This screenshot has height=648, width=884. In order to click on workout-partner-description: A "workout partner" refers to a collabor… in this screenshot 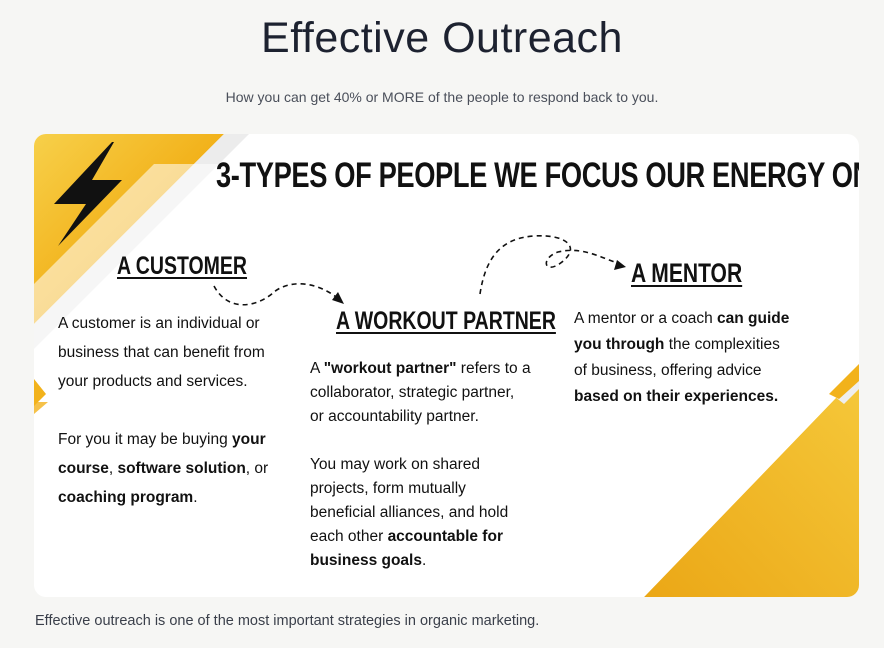, I will do `click(420, 465)`.